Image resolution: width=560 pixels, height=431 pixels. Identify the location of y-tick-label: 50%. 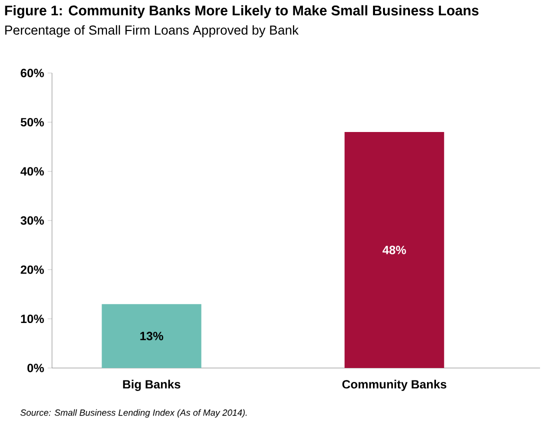
(32, 122).